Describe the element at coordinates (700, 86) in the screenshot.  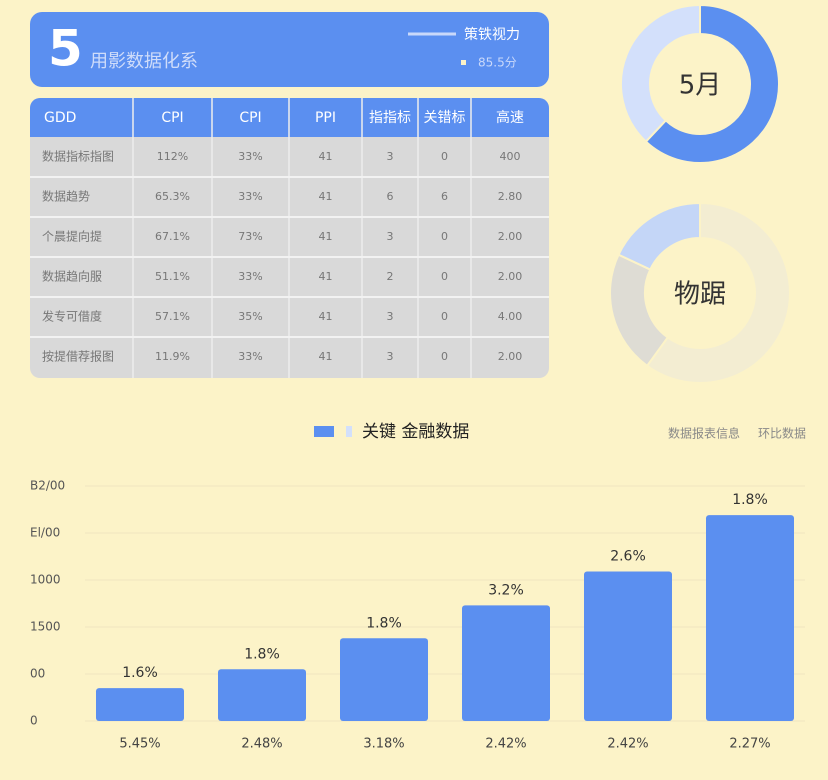
I see `donut-center-label: 5月` at that location.